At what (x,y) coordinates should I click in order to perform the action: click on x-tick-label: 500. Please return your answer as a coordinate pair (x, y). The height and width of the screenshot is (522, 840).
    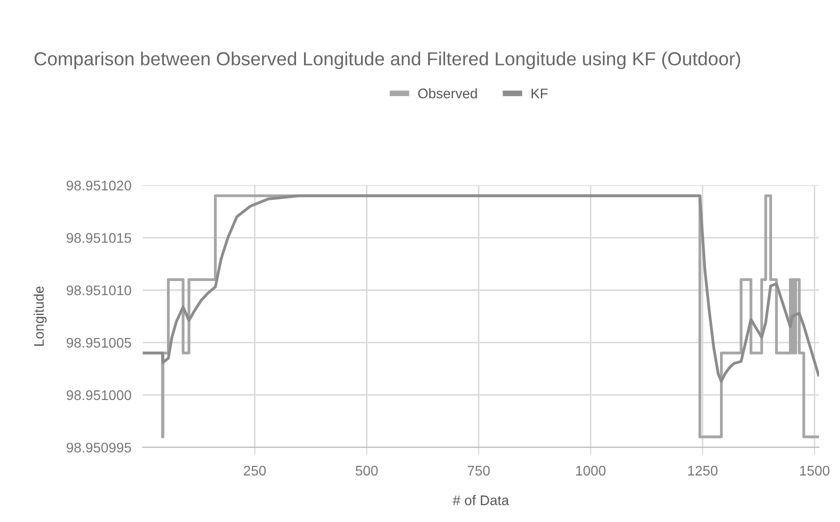
    Looking at the image, I should click on (367, 471).